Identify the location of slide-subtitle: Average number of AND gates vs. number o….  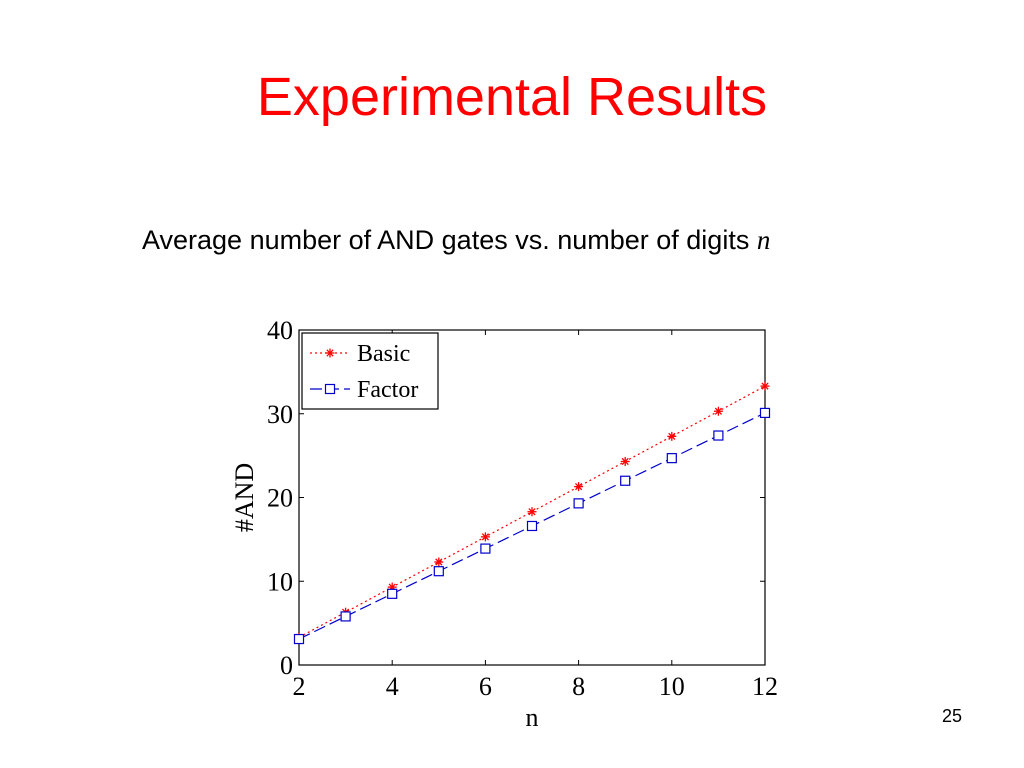
(456, 240).